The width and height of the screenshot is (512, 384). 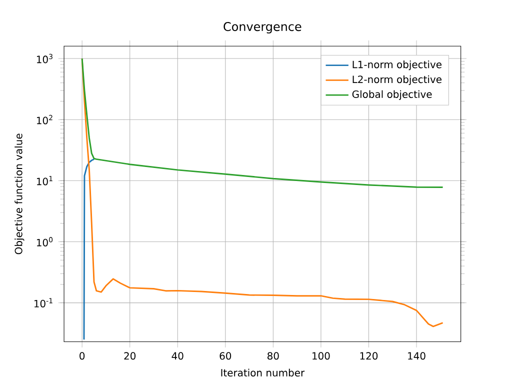 What do you see at coordinates (44, 181) in the screenshot?
I see `y-tick-label: 10$^{1}$` at bounding box center [44, 181].